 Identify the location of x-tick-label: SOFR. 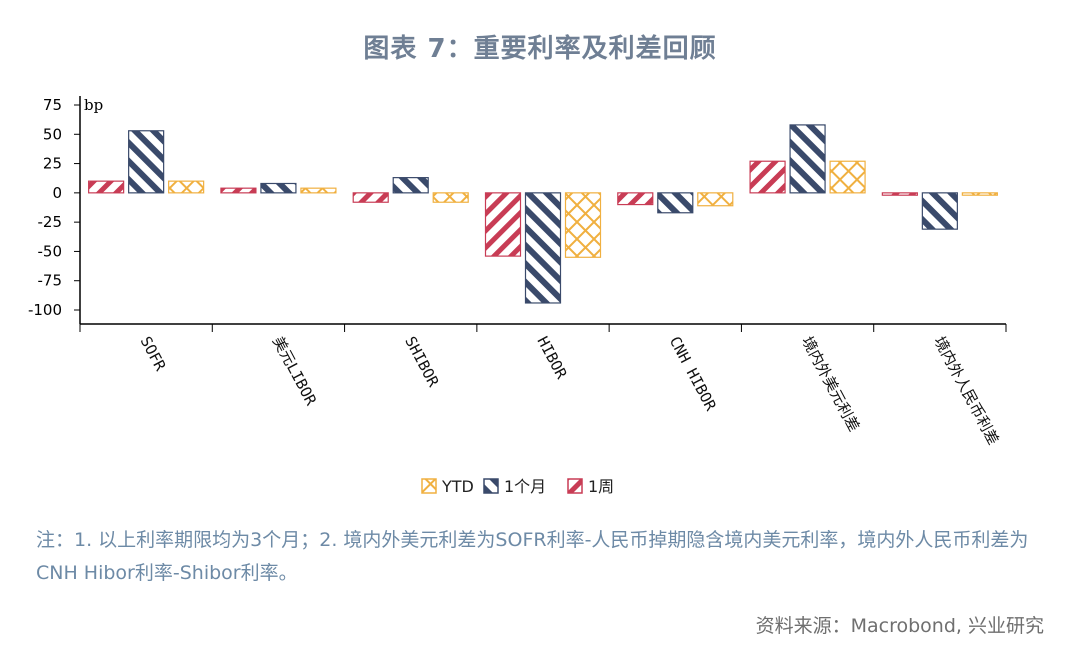
(153, 353).